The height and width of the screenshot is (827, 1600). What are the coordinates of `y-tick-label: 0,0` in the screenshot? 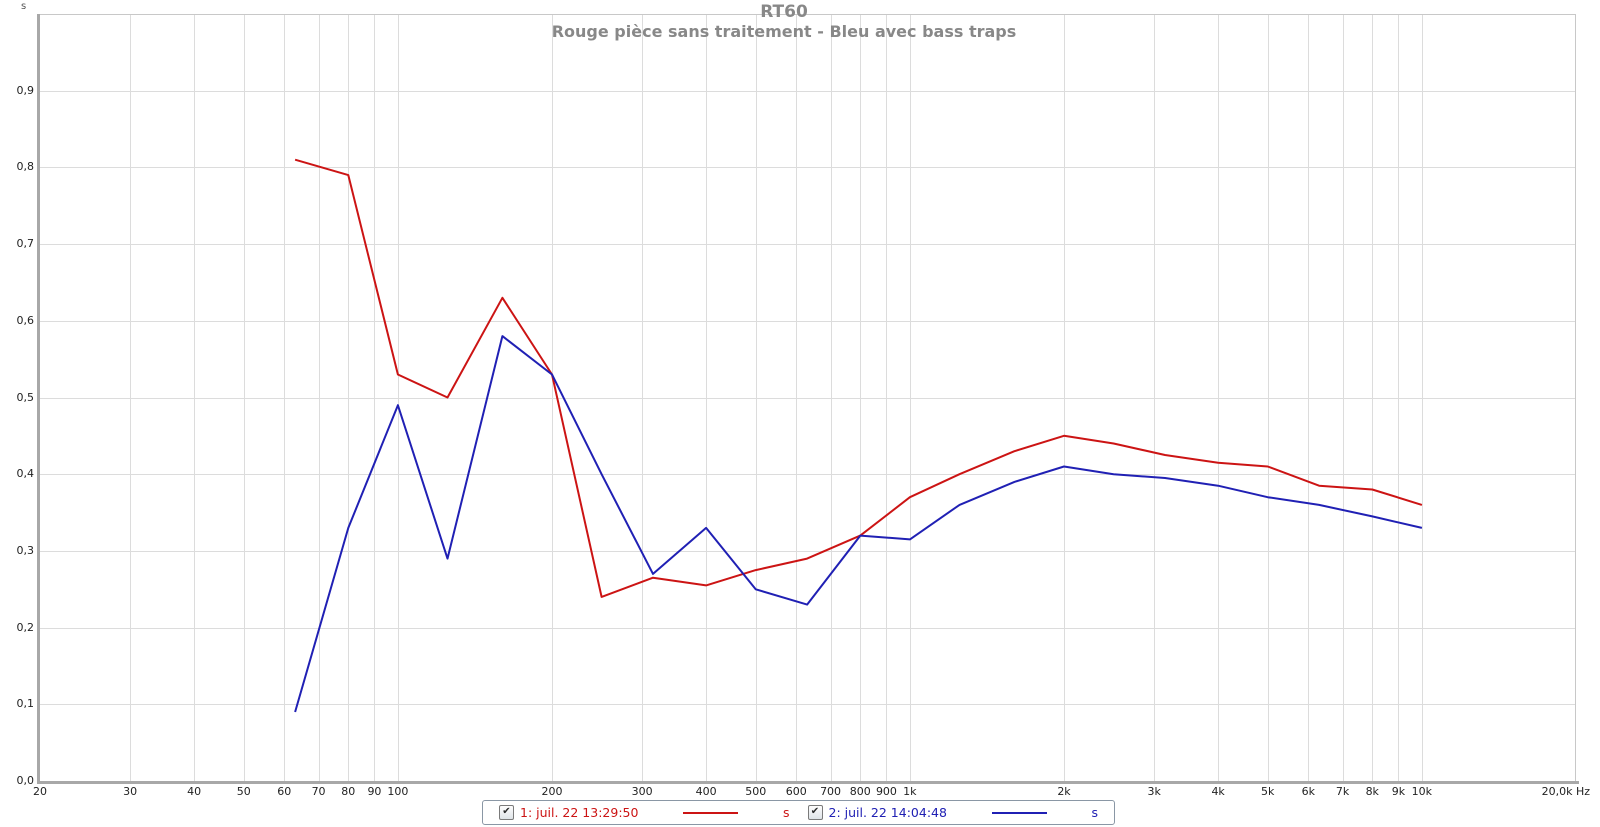 It's located at (25, 780).